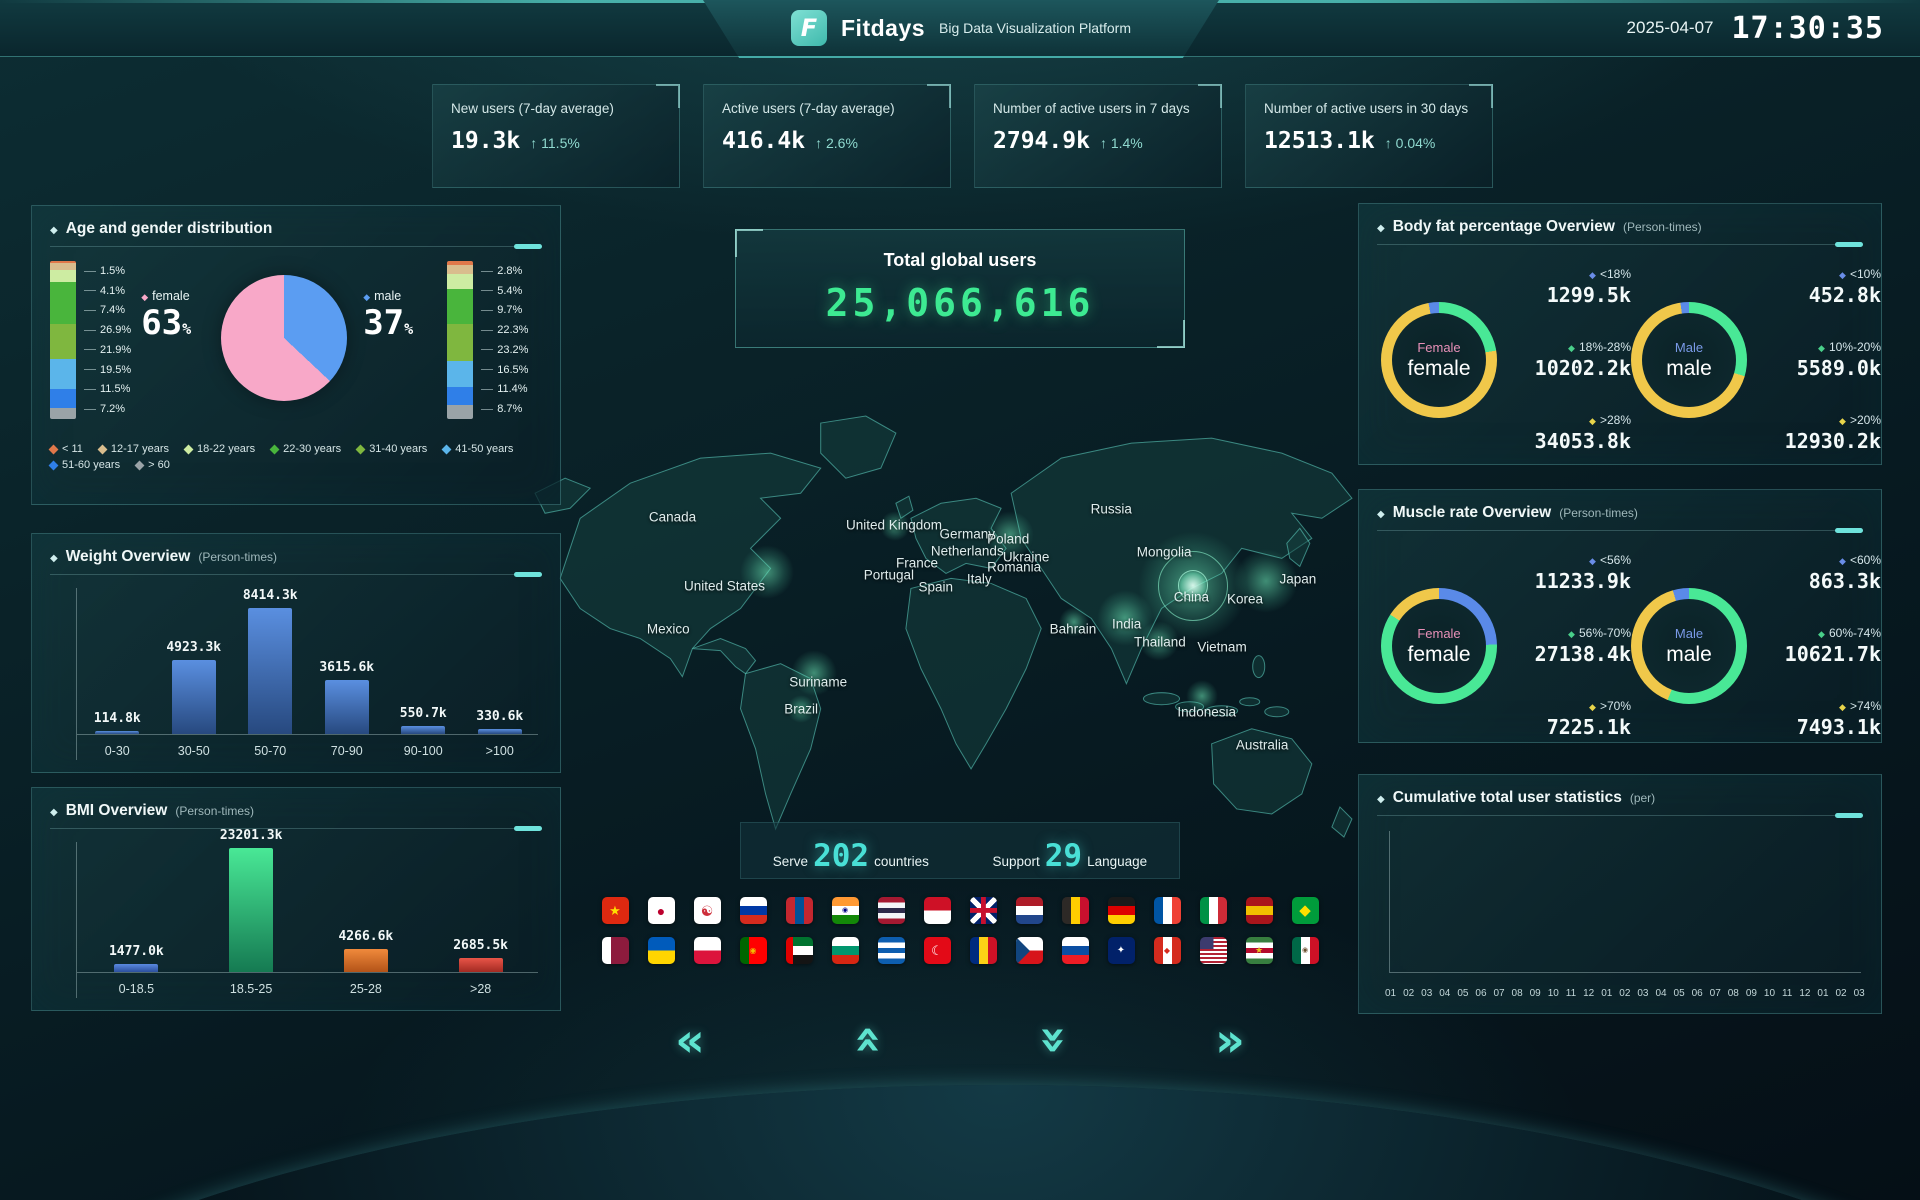 This screenshot has height=1200, width=1920. I want to click on cumulative-chart-area, so click(1625, 902).